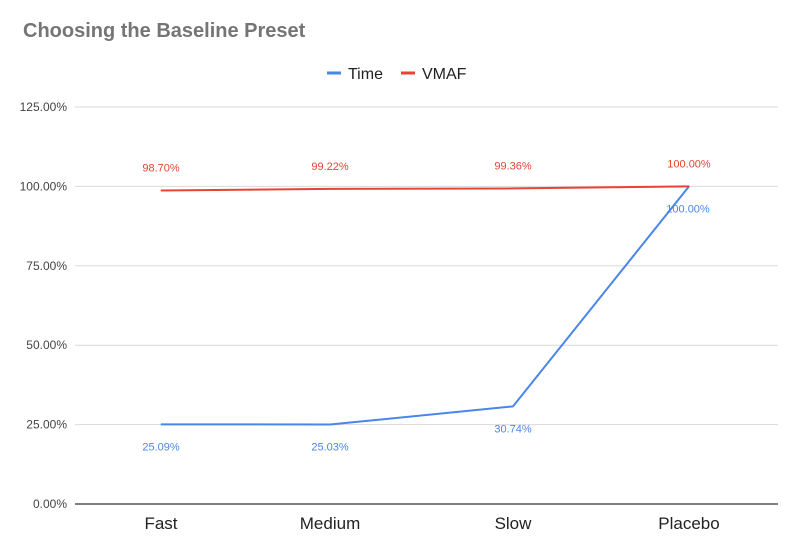 The height and width of the screenshot is (539, 800). Describe the element at coordinates (513, 166) in the screenshot. I see `data-label: 99.36%` at that location.